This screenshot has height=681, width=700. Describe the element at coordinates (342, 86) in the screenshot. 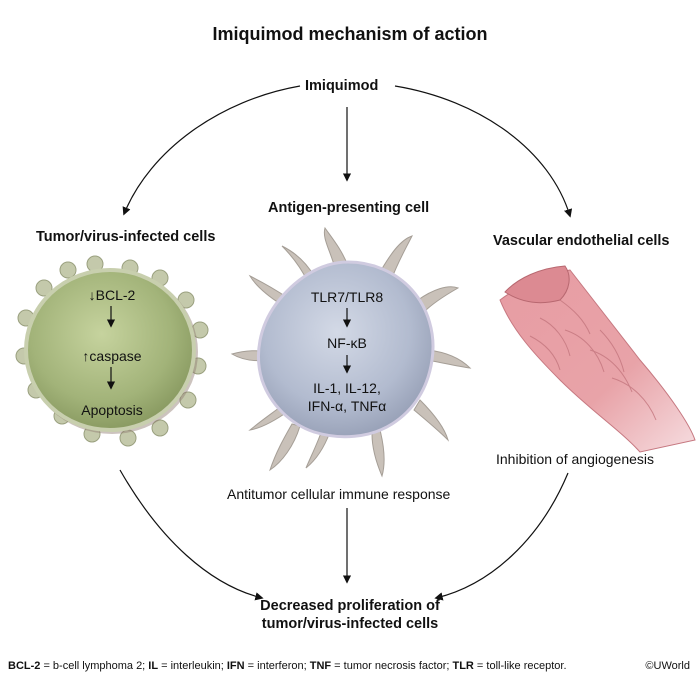

I see `imiquimod-label: Imiquimod` at that location.